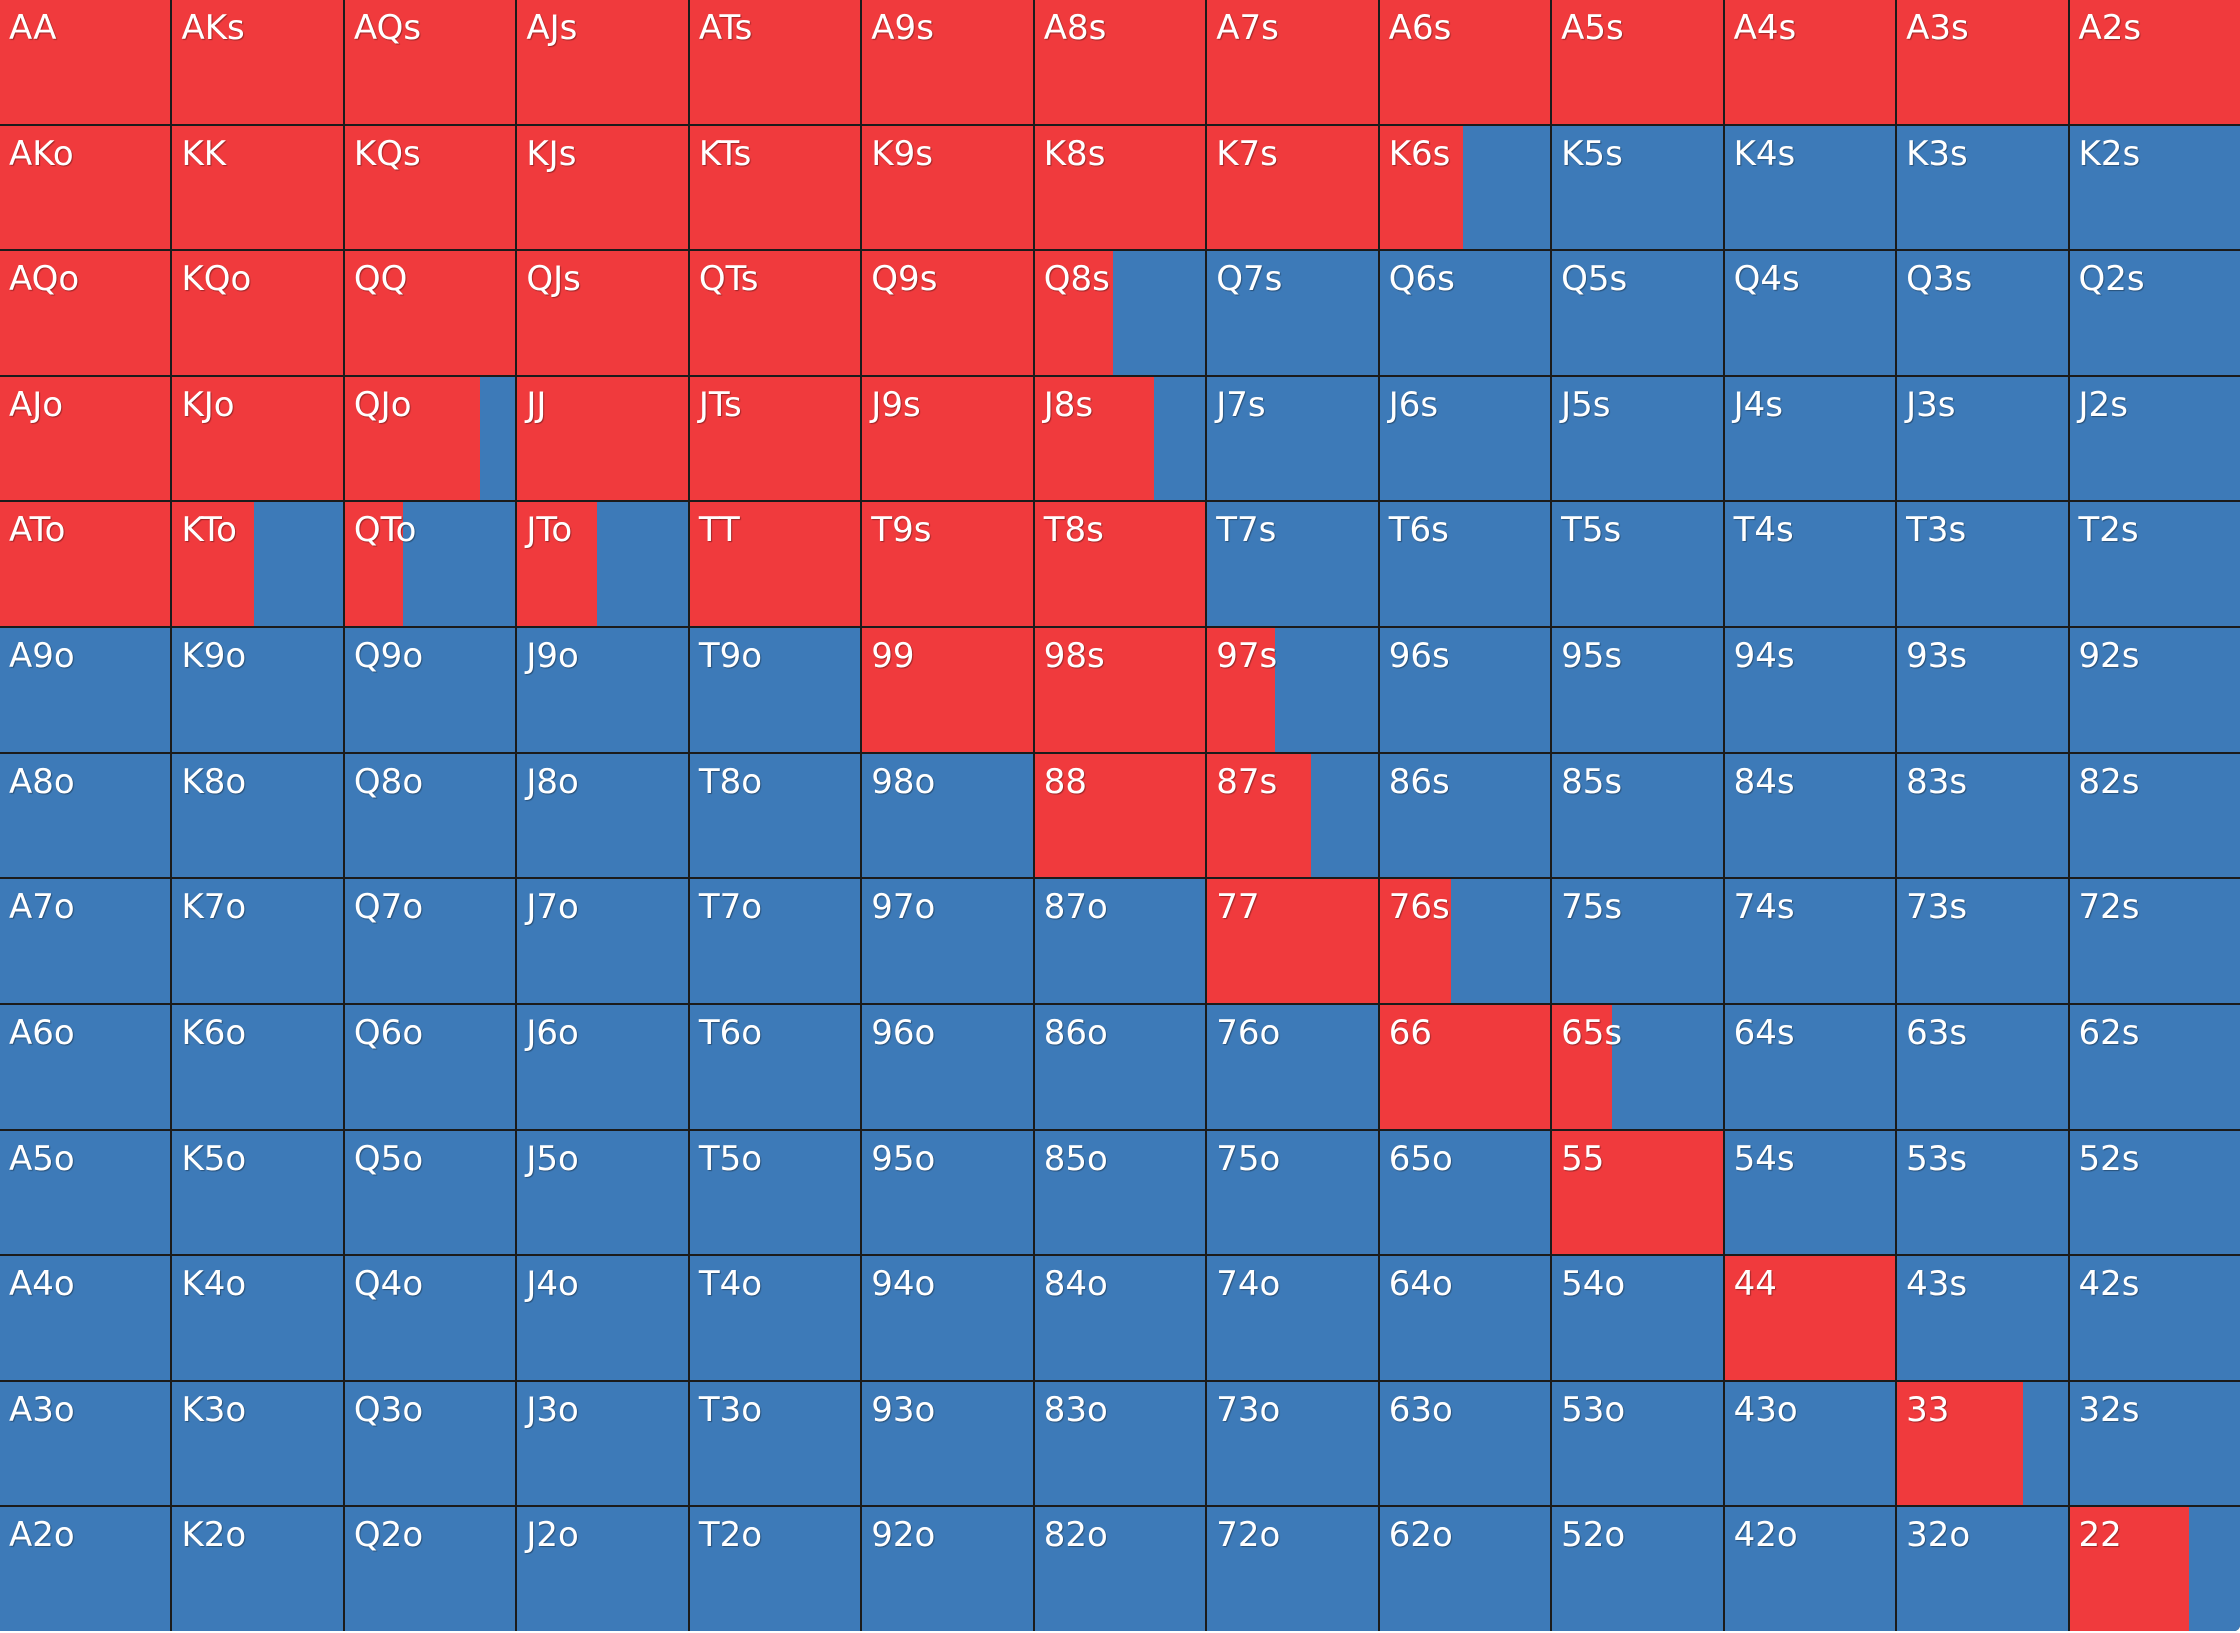 The width and height of the screenshot is (2240, 1633). I want to click on hand-cell-Q6s: Q6s, so click(1465, 313).